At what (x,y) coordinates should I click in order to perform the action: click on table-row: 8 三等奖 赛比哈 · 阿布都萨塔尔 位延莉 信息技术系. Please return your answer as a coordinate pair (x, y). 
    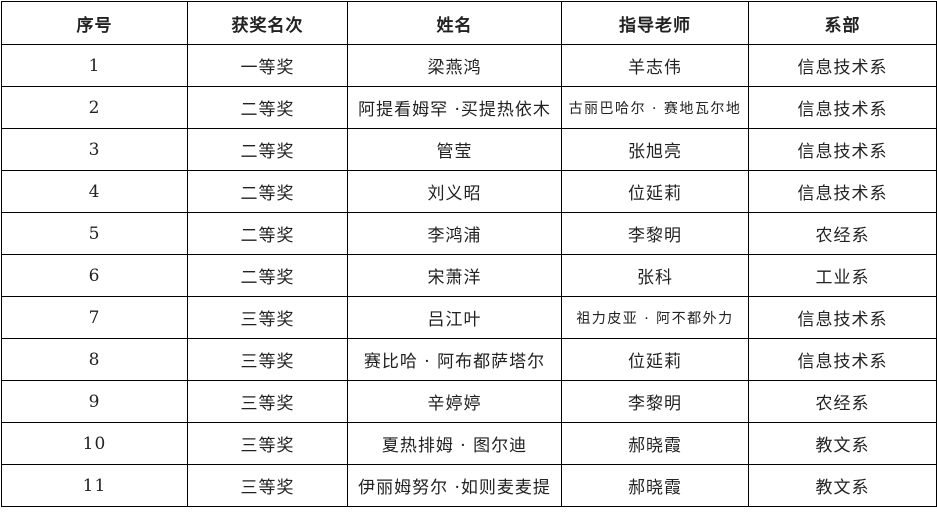
    Looking at the image, I should click on (469, 359).